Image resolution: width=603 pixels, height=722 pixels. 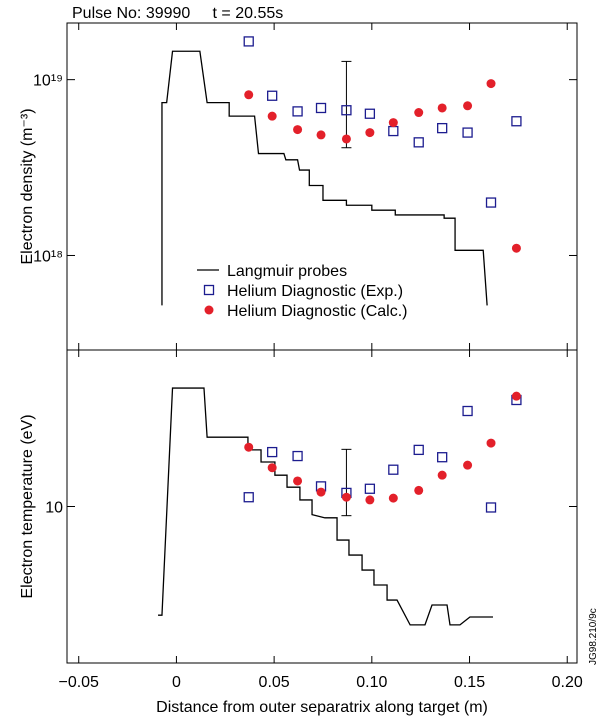 What do you see at coordinates (177, 13) in the screenshot?
I see `chart-title: Pulse No: 39990 t = 20.55s` at bounding box center [177, 13].